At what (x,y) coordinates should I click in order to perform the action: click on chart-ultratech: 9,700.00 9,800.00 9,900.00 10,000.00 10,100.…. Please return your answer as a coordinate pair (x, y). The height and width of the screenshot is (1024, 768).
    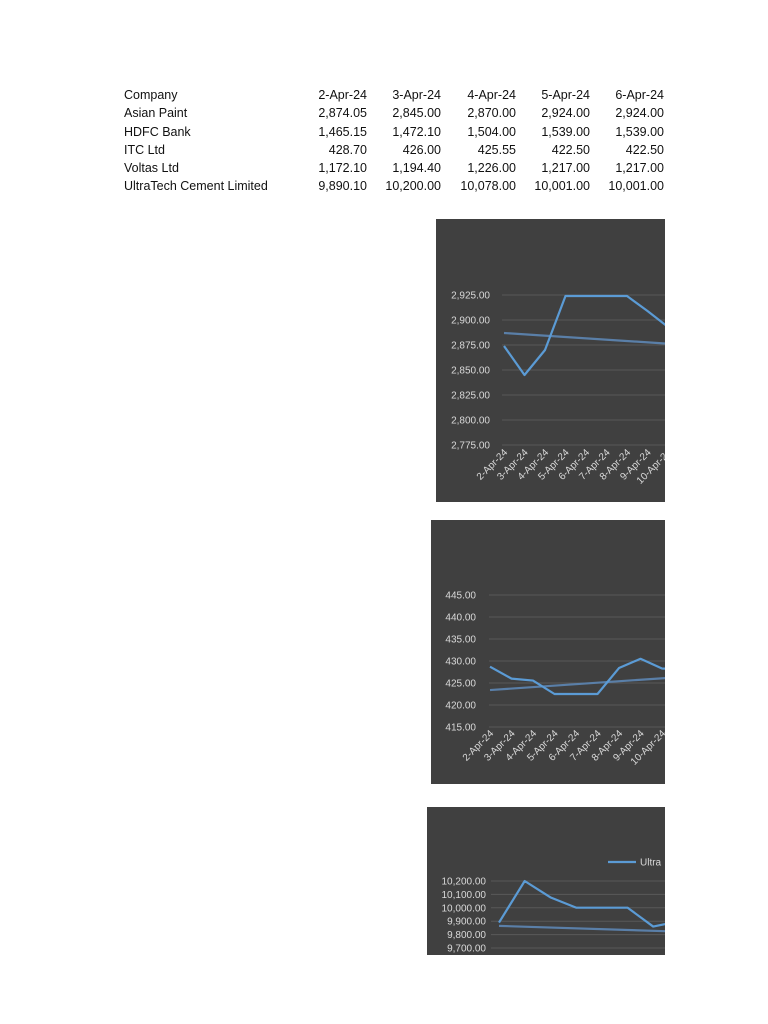
    Looking at the image, I should click on (546, 881).